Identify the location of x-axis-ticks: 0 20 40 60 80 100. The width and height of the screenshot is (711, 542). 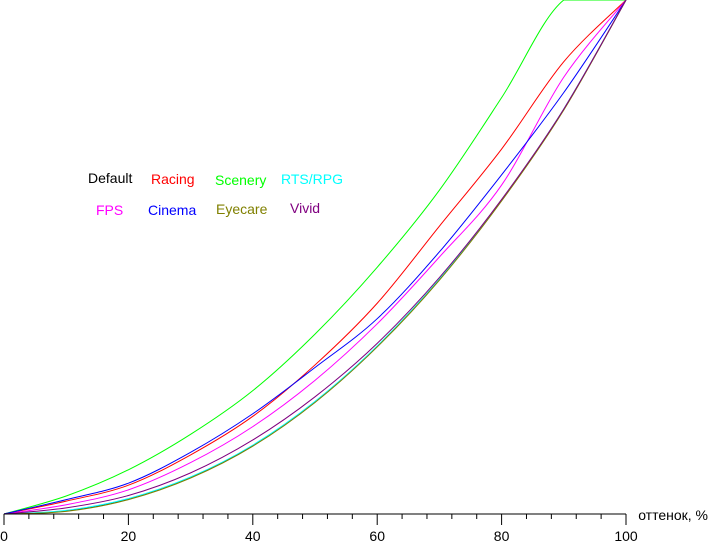
(319, 528).